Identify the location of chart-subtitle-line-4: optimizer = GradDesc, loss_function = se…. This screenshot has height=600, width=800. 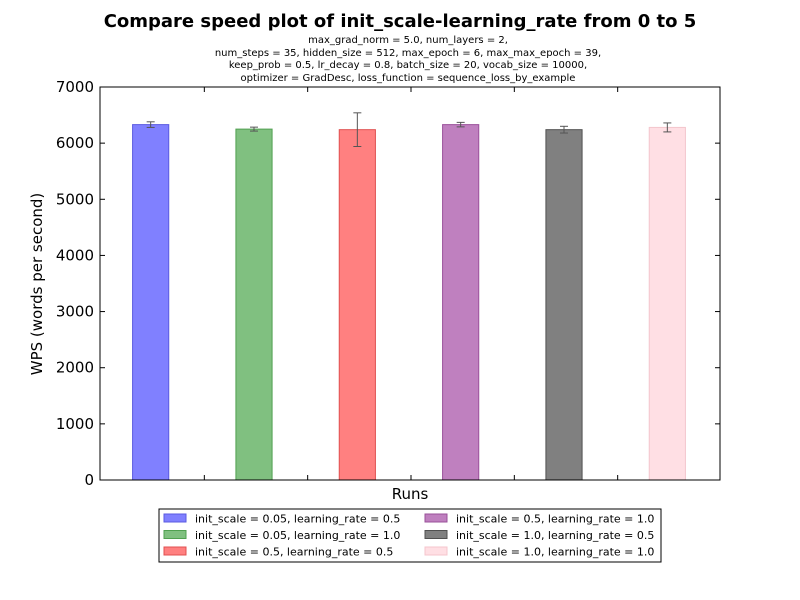
(408, 78).